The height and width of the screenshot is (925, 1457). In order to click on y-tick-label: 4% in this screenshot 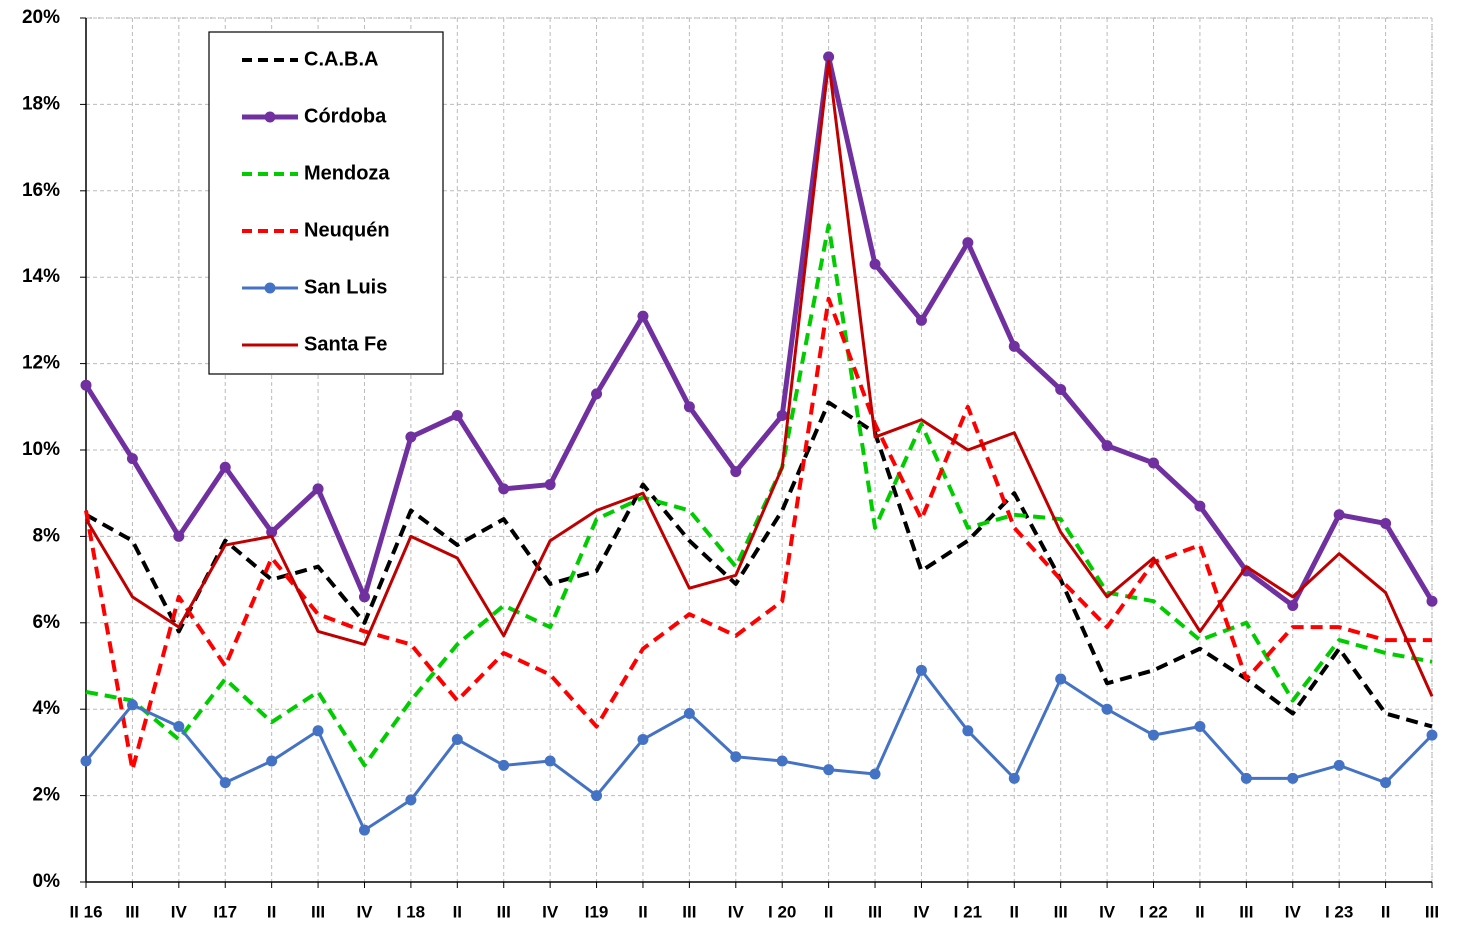, I will do `click(47, 708)`.